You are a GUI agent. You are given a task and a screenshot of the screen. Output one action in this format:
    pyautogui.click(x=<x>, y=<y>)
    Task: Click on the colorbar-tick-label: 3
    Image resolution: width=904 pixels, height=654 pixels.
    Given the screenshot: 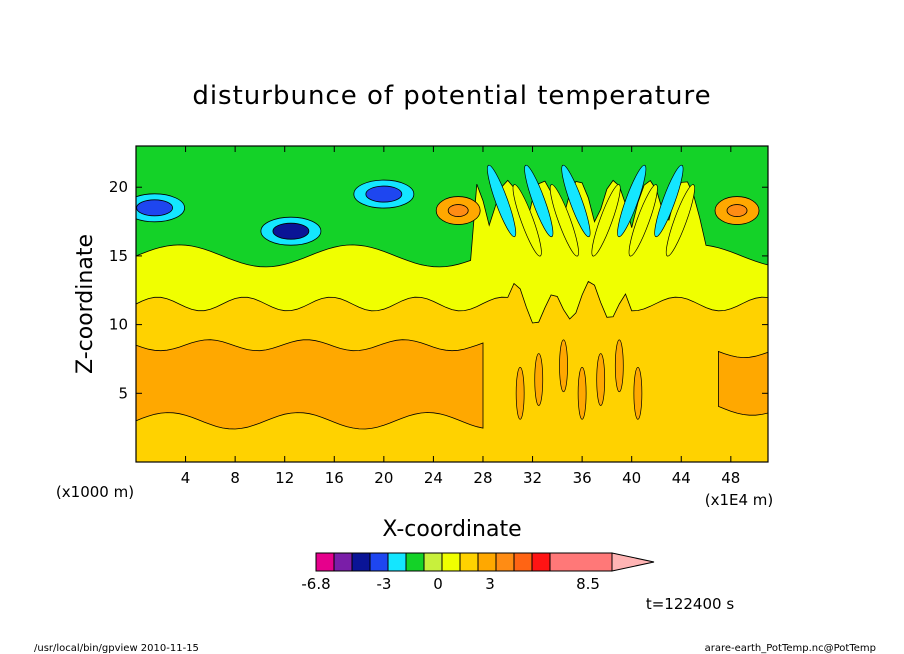 What is the action you would take?
    pyautogui.click(x=490, y=584)
    